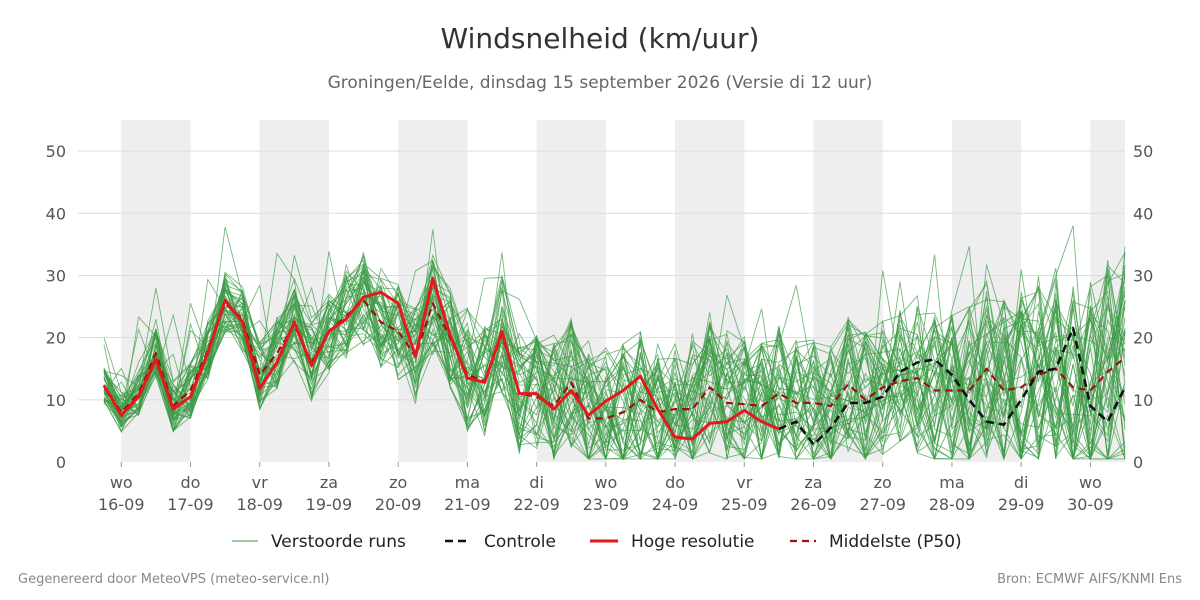  What do you see at coordinates (895, 542) in the screenshot?
I see `legend-label-median: Middelste (P50)` at bounding box center [895, 542].